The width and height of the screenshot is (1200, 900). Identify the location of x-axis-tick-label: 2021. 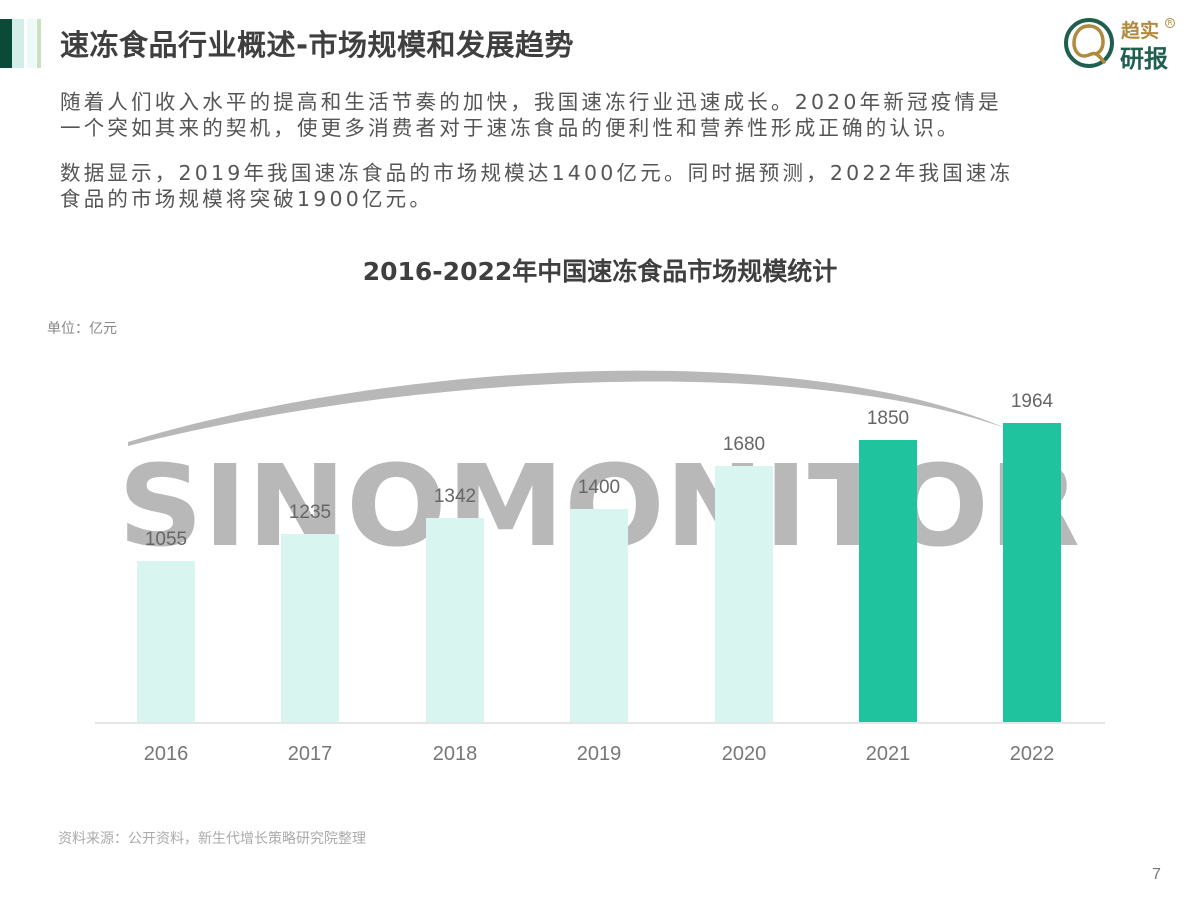
(888, 754).